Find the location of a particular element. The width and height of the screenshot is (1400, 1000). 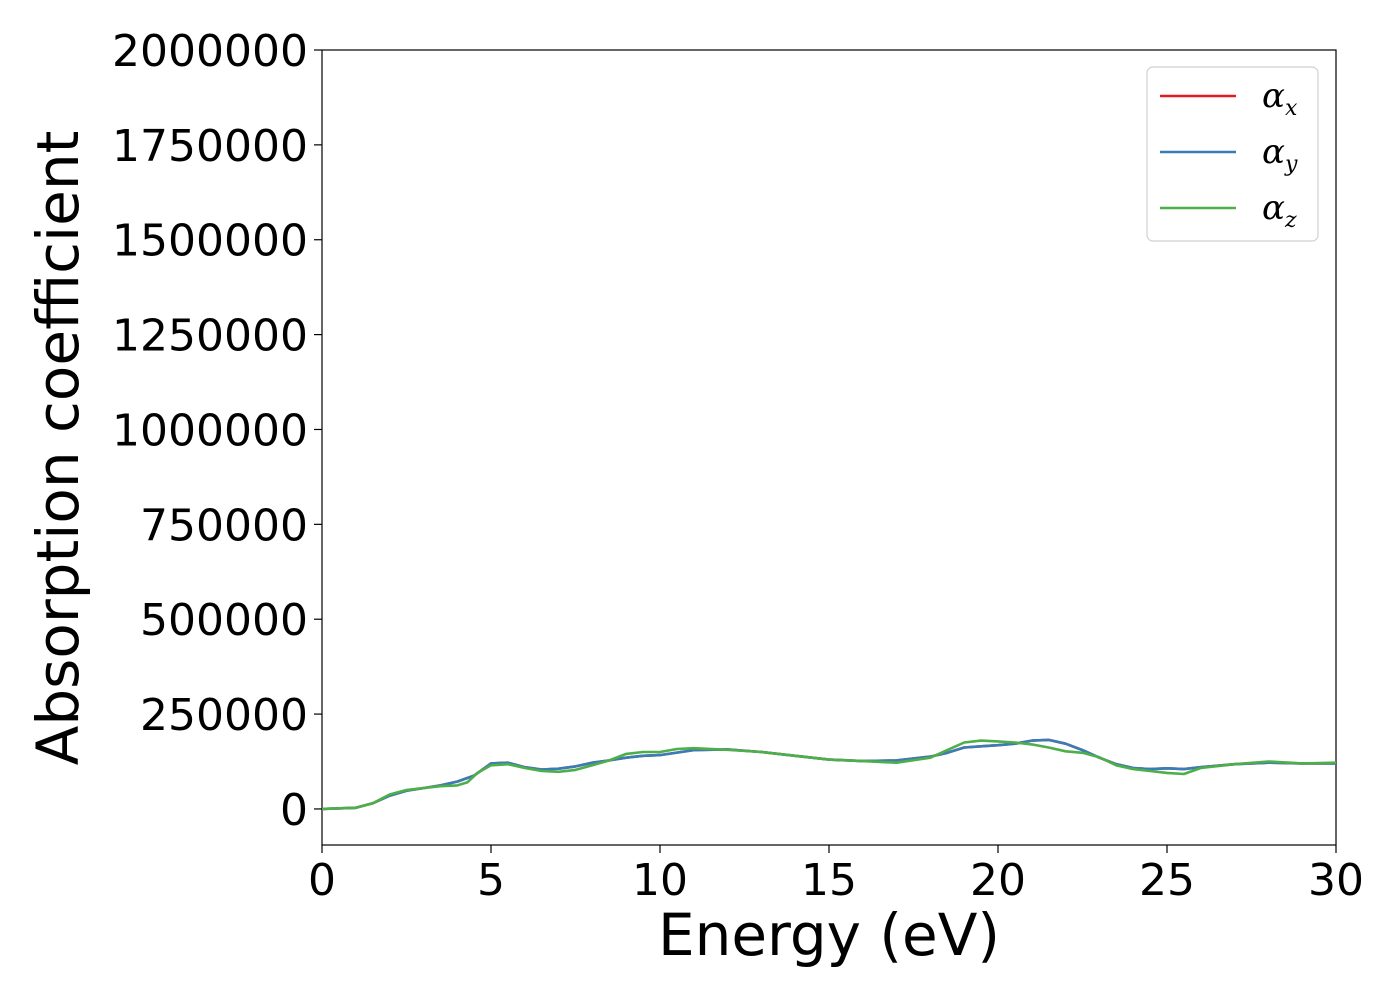

x-tick-label: 20 is located at coordinates (998, 880).